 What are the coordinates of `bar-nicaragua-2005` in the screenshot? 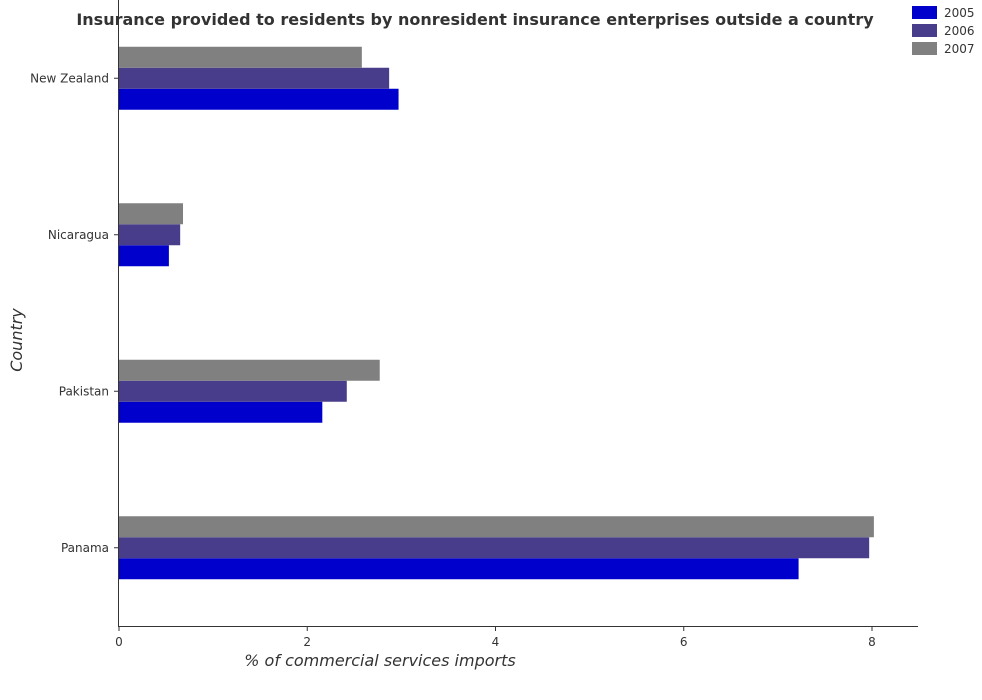 It's located at (144, 256).